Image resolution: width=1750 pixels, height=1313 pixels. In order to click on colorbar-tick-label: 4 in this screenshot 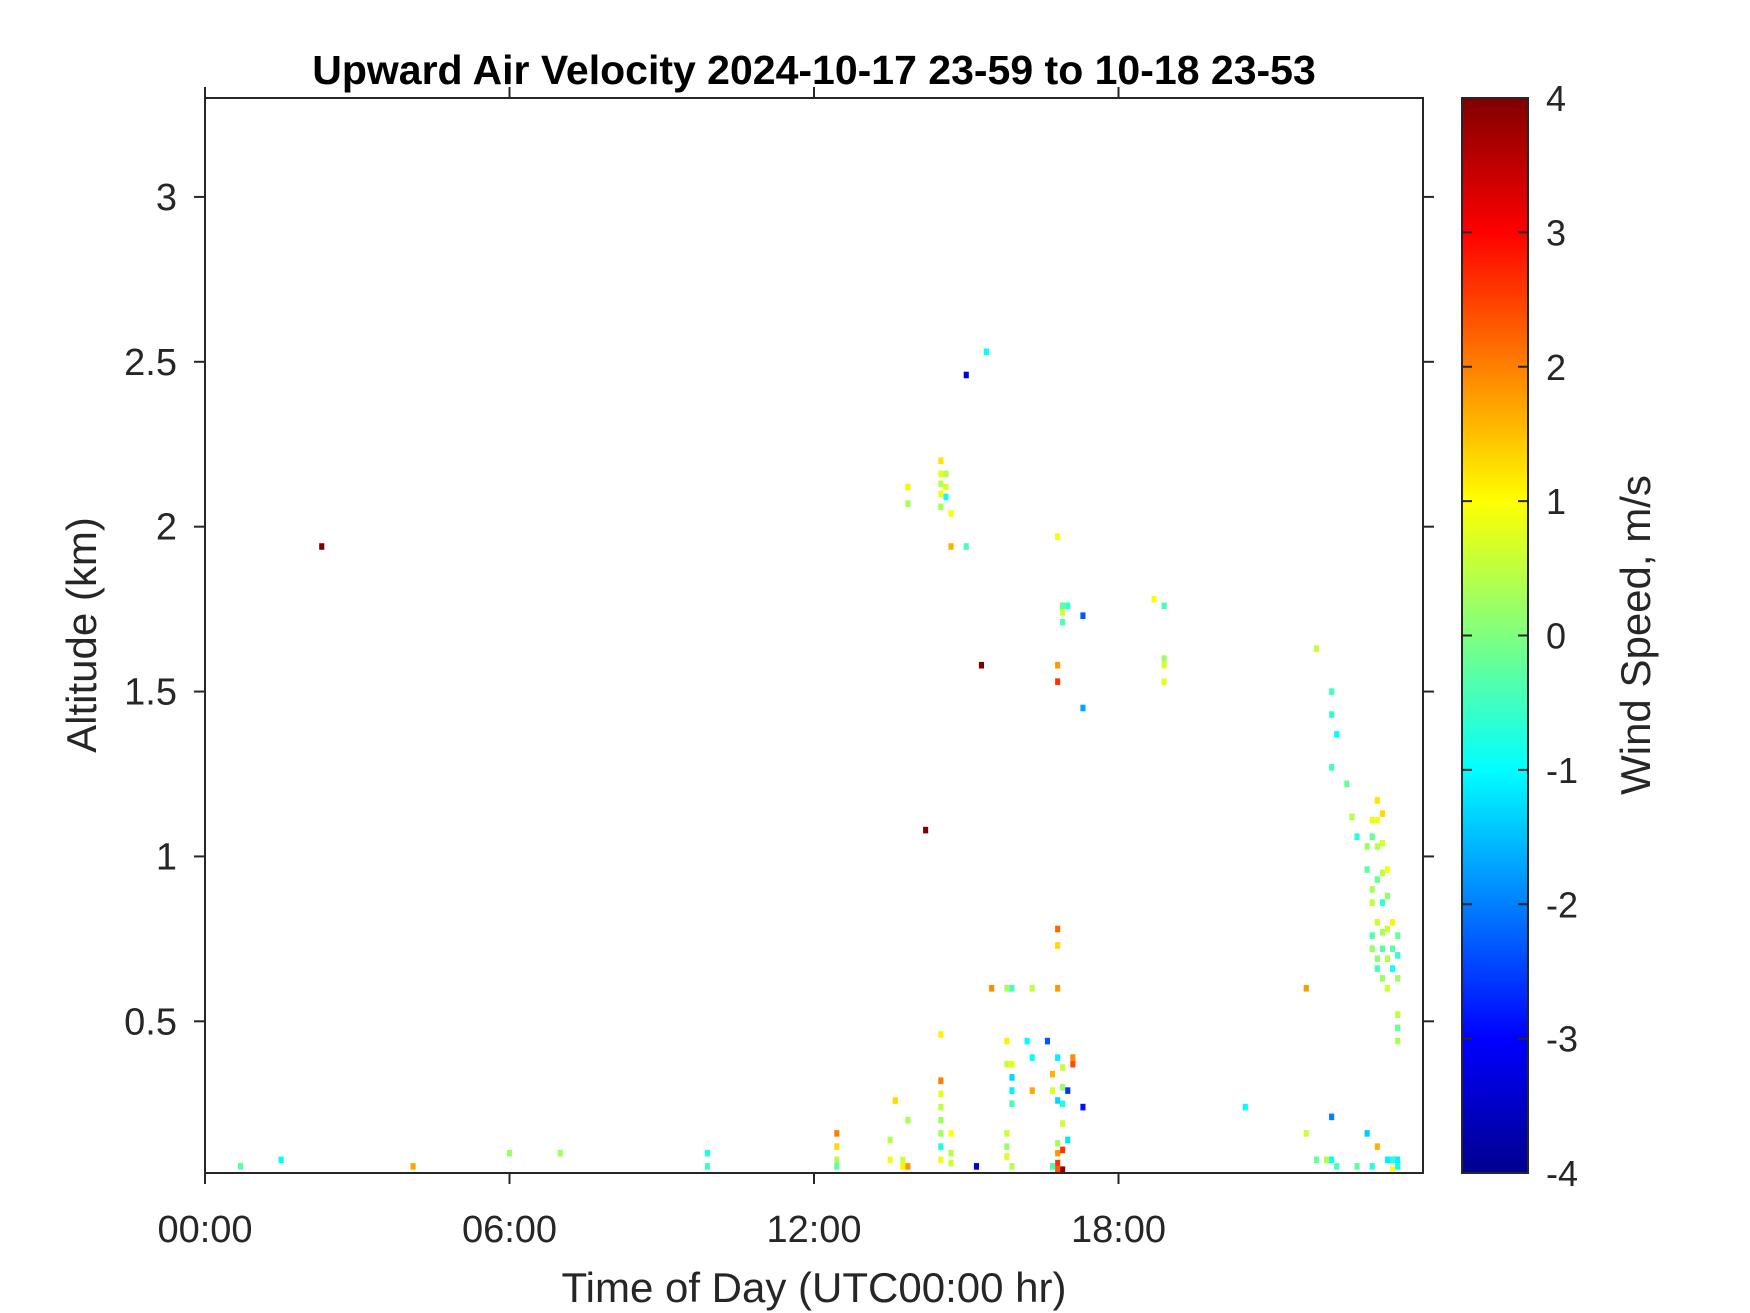, I will do `click(1556, 98)`.